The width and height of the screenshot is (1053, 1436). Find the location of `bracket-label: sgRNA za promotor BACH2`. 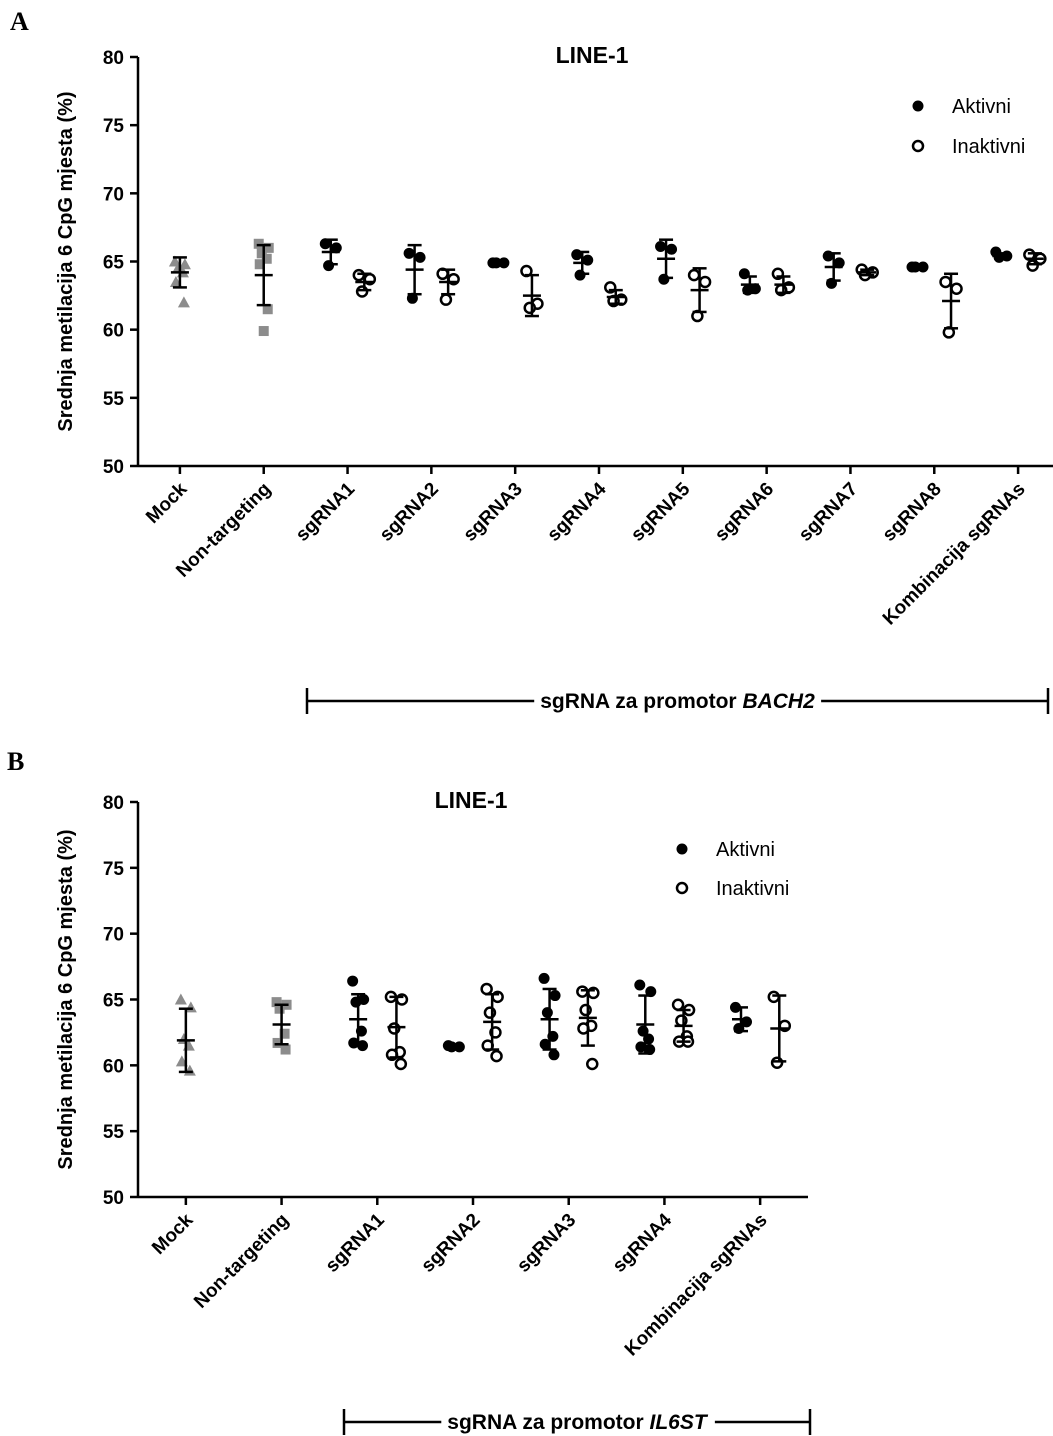

bracket-label: sgRNA za promotor BACH2 is located at coordinates (677, 701).